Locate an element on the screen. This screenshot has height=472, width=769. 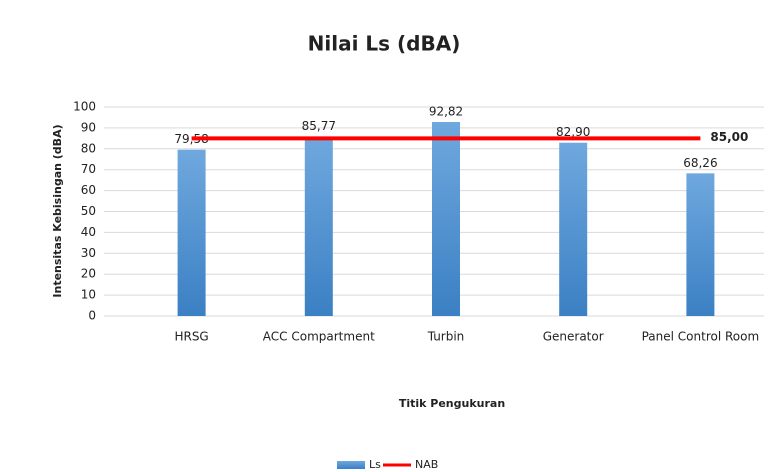
y-tick-label: 30 is located at coordinates (88, 253).